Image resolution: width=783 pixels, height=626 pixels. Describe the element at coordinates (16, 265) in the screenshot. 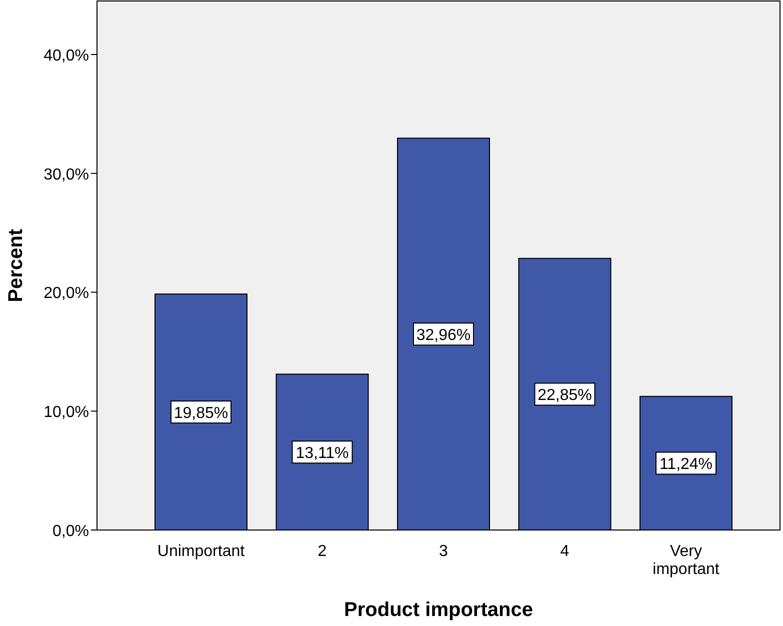

I see `y-axis-title: Percent` at that location.